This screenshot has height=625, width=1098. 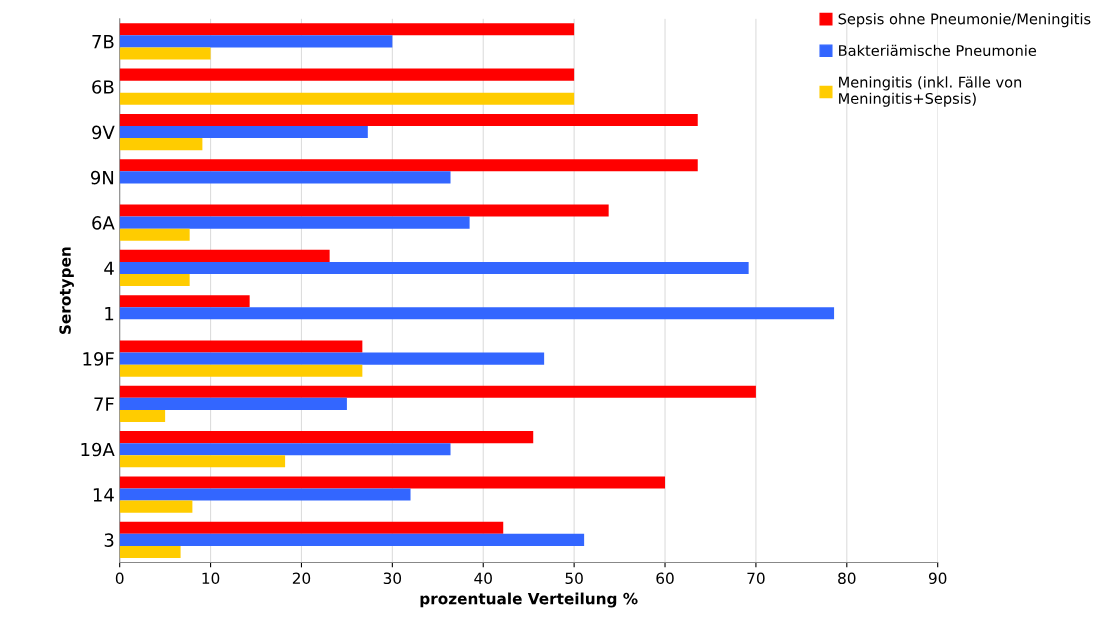 What do you see at coordinates (529, 600) in the screenshot?
I see `x-axis-title: prozentuale Verteilung %` at bounding box center [529, 600].